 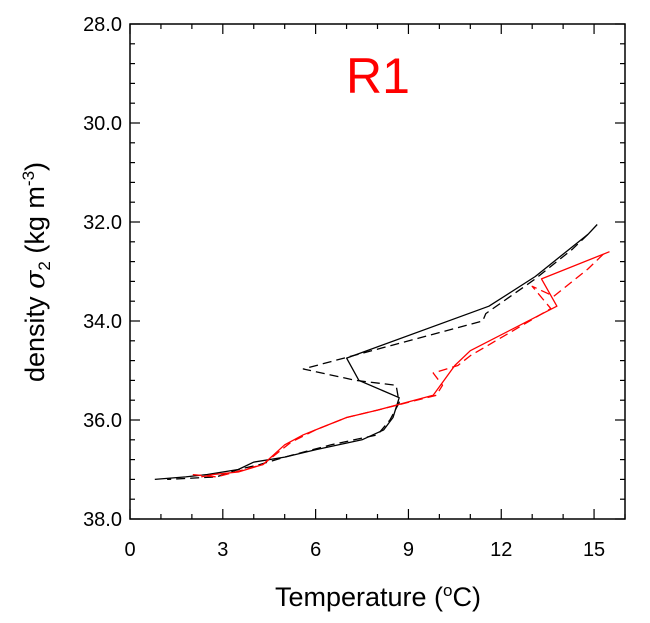 I want to click on x-tick-label: 3, so click(x=222, y=550).